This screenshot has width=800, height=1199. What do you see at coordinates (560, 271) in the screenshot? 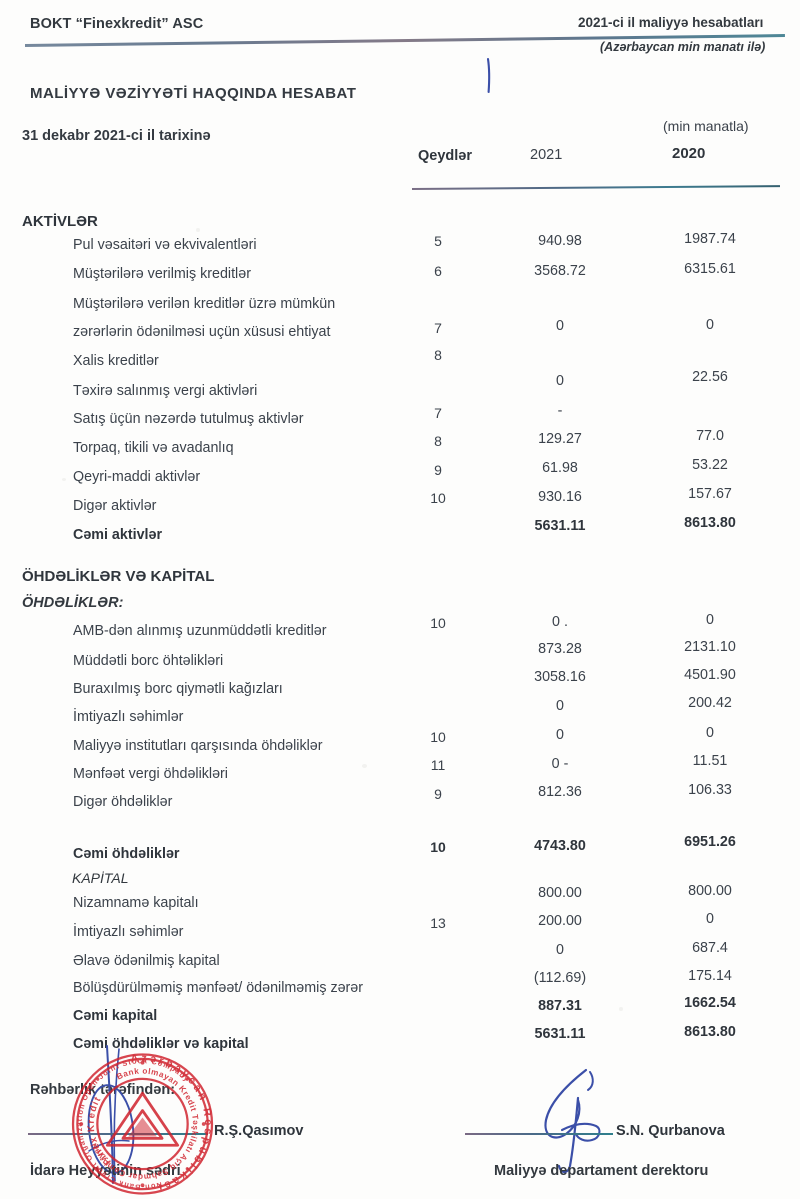
I see `row-value-2021: 3568.72` at bounding box center [560, 271].